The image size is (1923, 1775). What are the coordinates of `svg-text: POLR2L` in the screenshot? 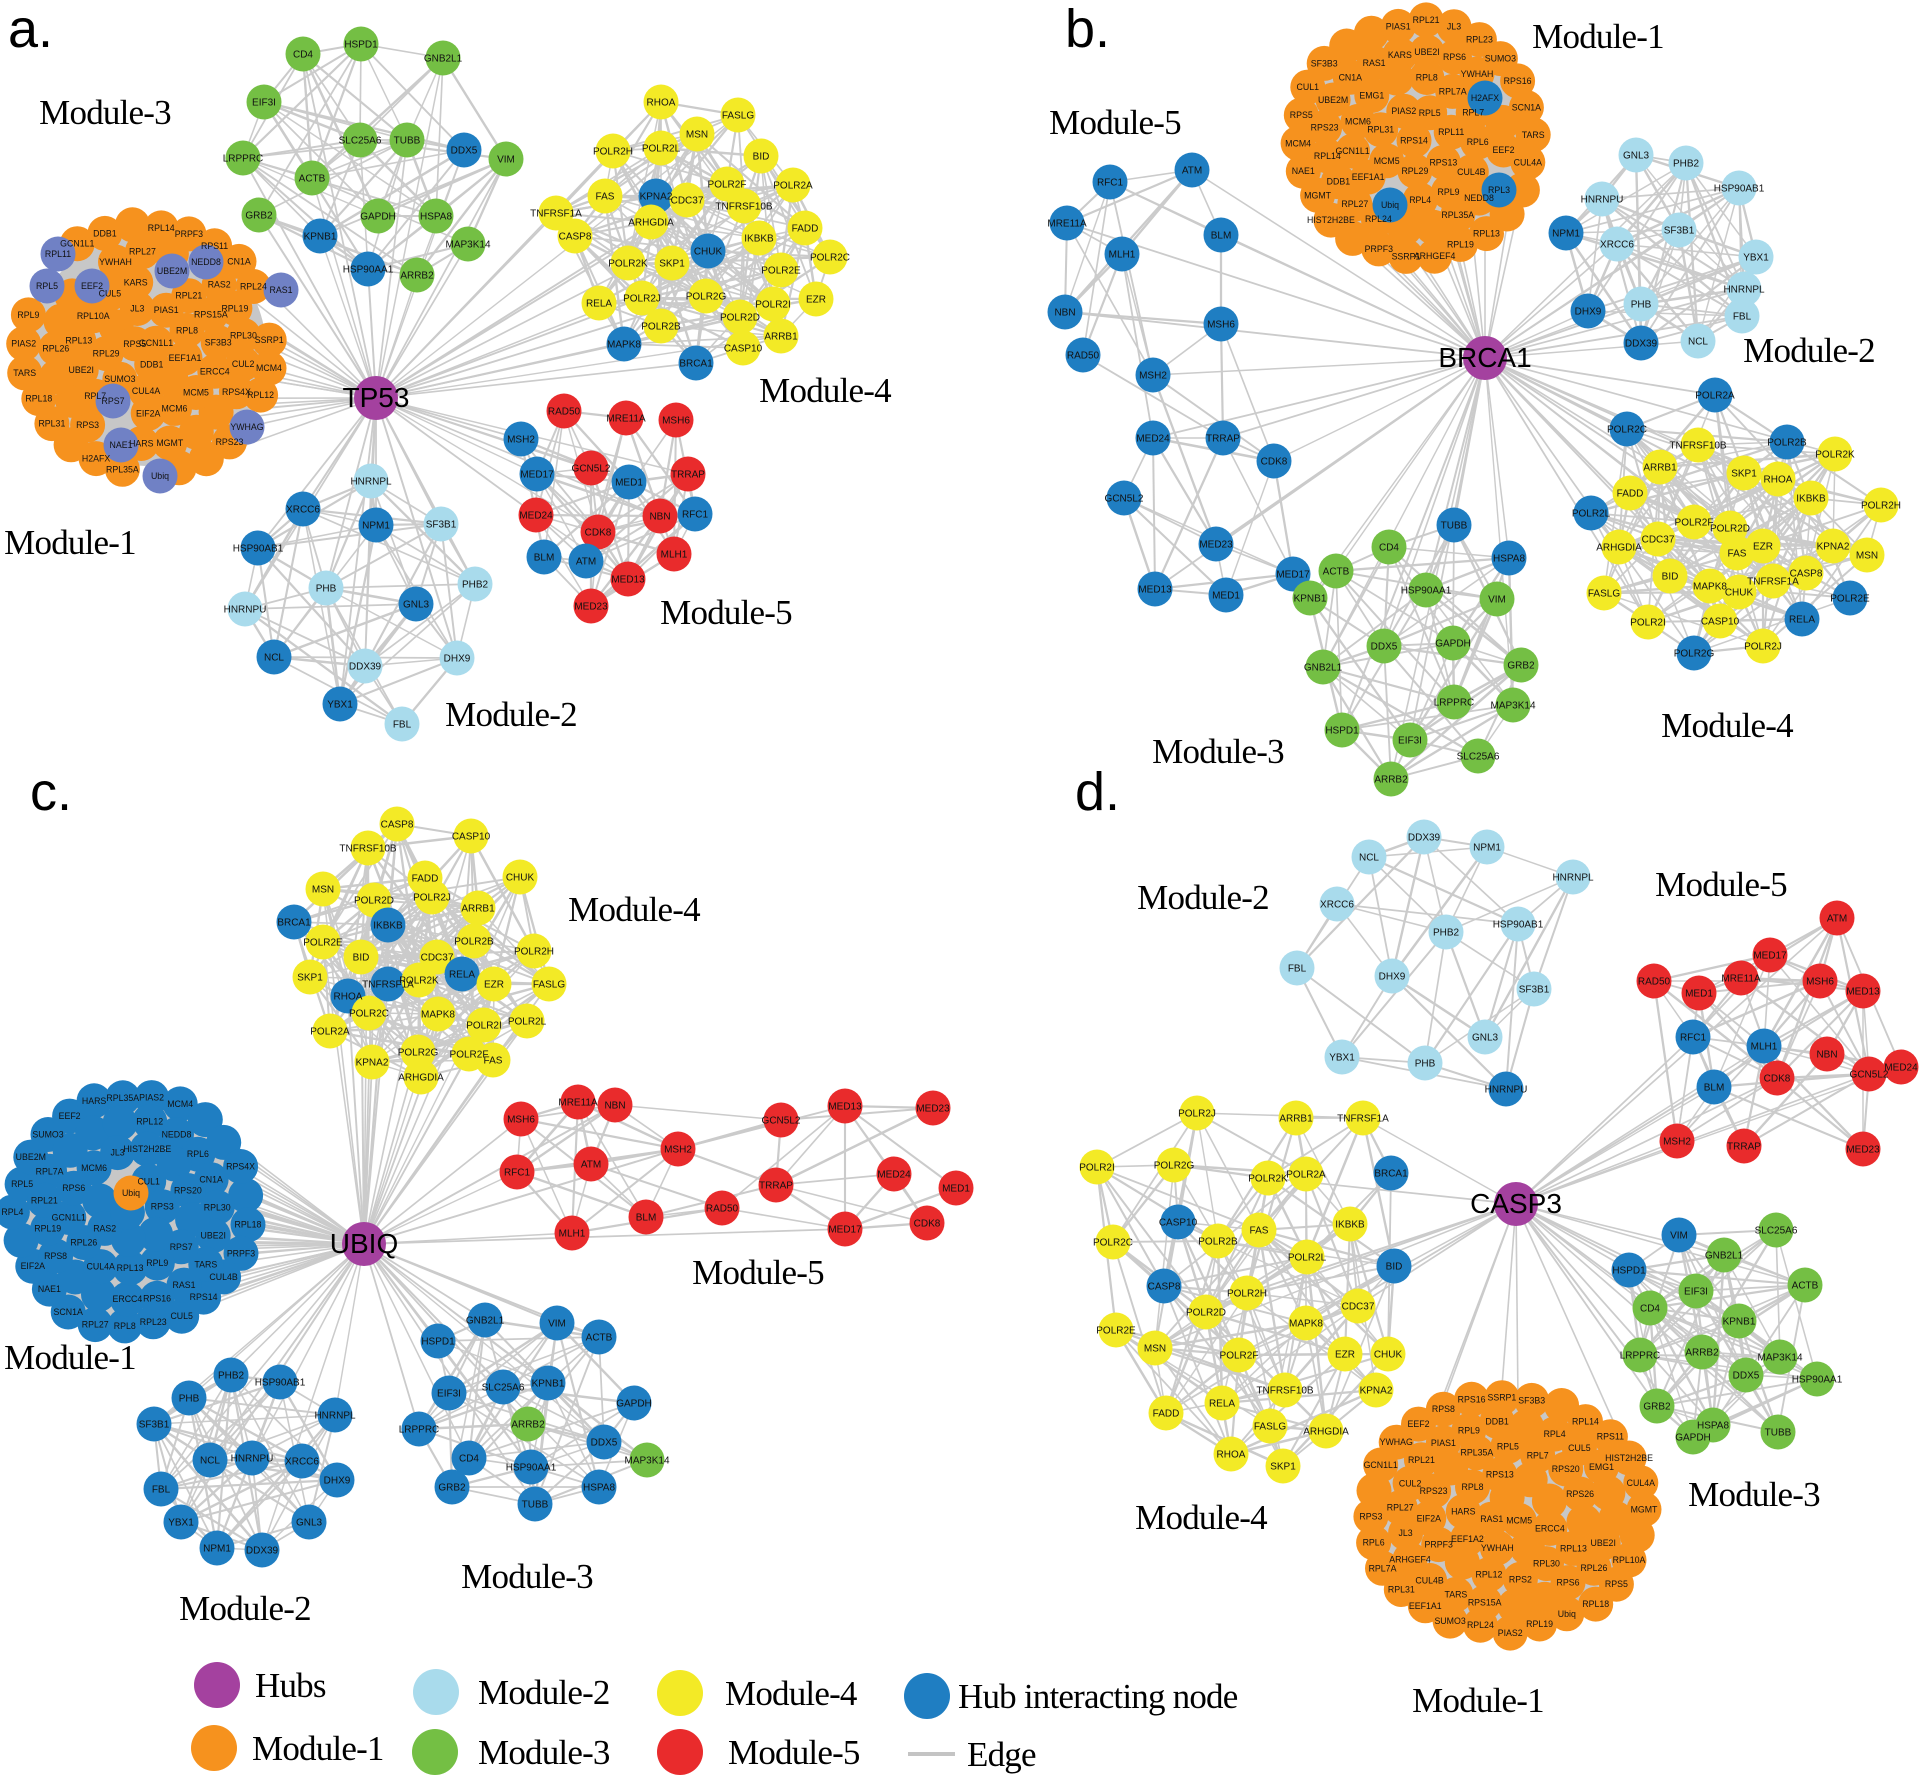 It's located at (661, 148).